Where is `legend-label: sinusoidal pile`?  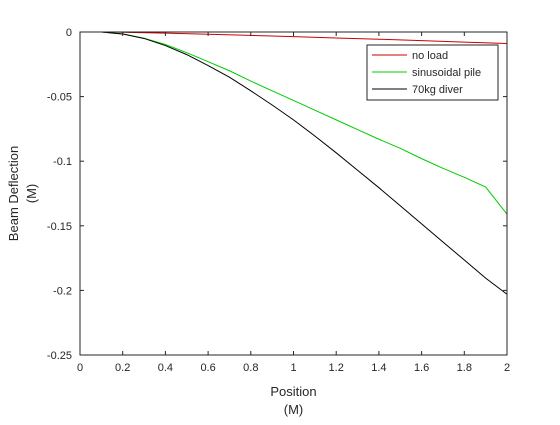 legend-label: sinusoidal pile is located at coordinates (446, 73).